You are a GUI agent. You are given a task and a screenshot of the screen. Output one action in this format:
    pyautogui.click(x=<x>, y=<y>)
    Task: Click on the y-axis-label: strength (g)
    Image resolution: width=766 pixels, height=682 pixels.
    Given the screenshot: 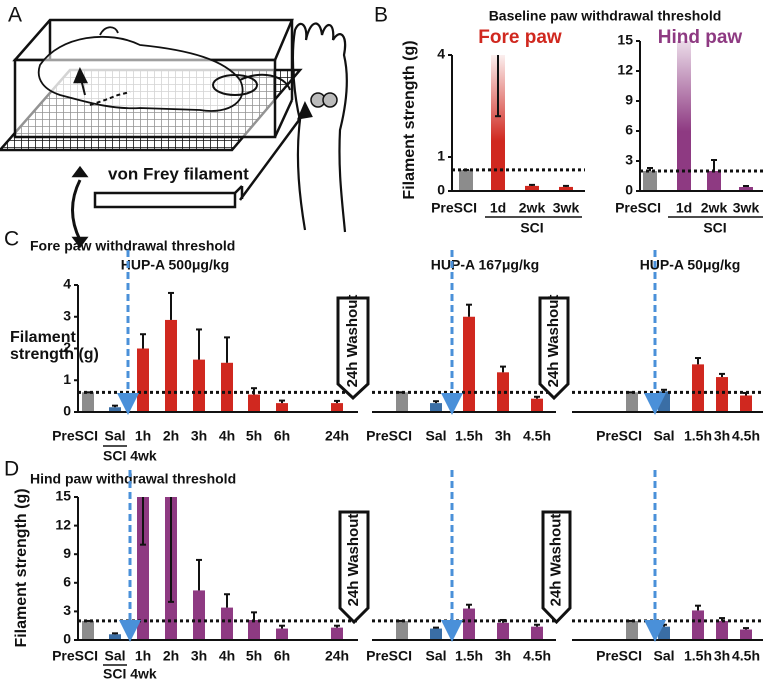 What is the action you would take?
    pyautogui.click(x=54, y=354)
    